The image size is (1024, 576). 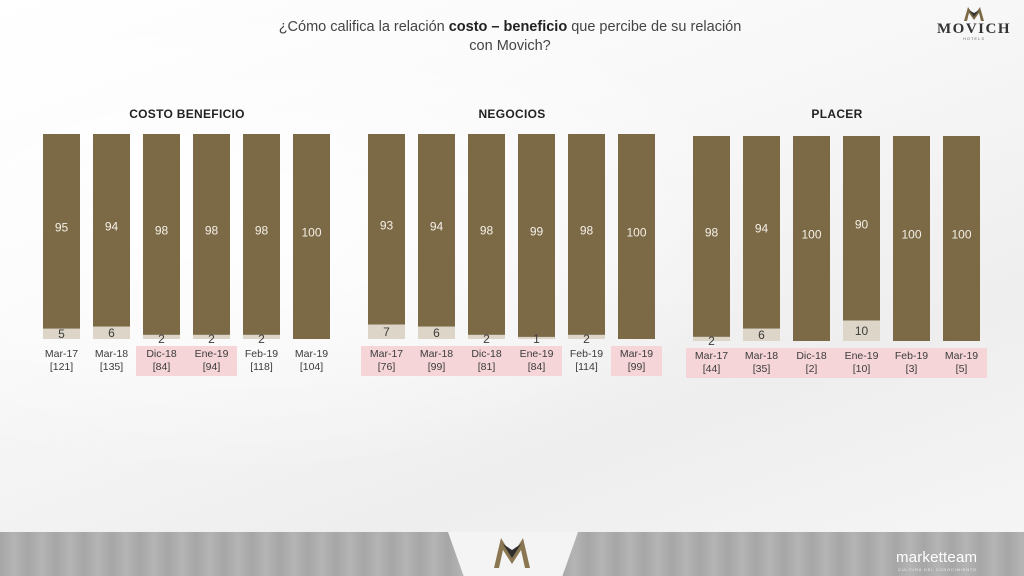 I want to click on base-label: [104], so click(x=311, y=367).